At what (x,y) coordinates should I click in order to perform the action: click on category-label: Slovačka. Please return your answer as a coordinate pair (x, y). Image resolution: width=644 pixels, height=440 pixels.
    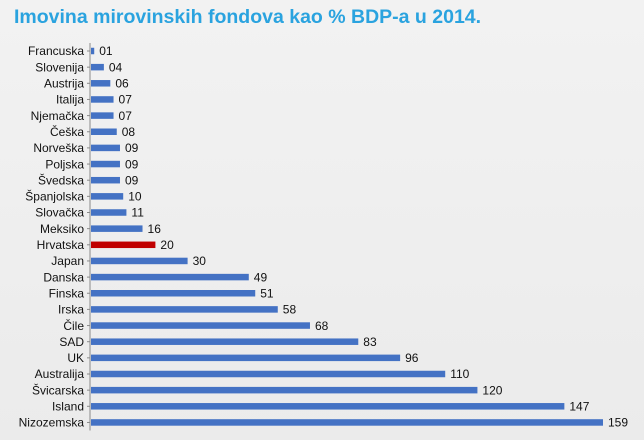
    Looking at the image, I should click on (59, 213).